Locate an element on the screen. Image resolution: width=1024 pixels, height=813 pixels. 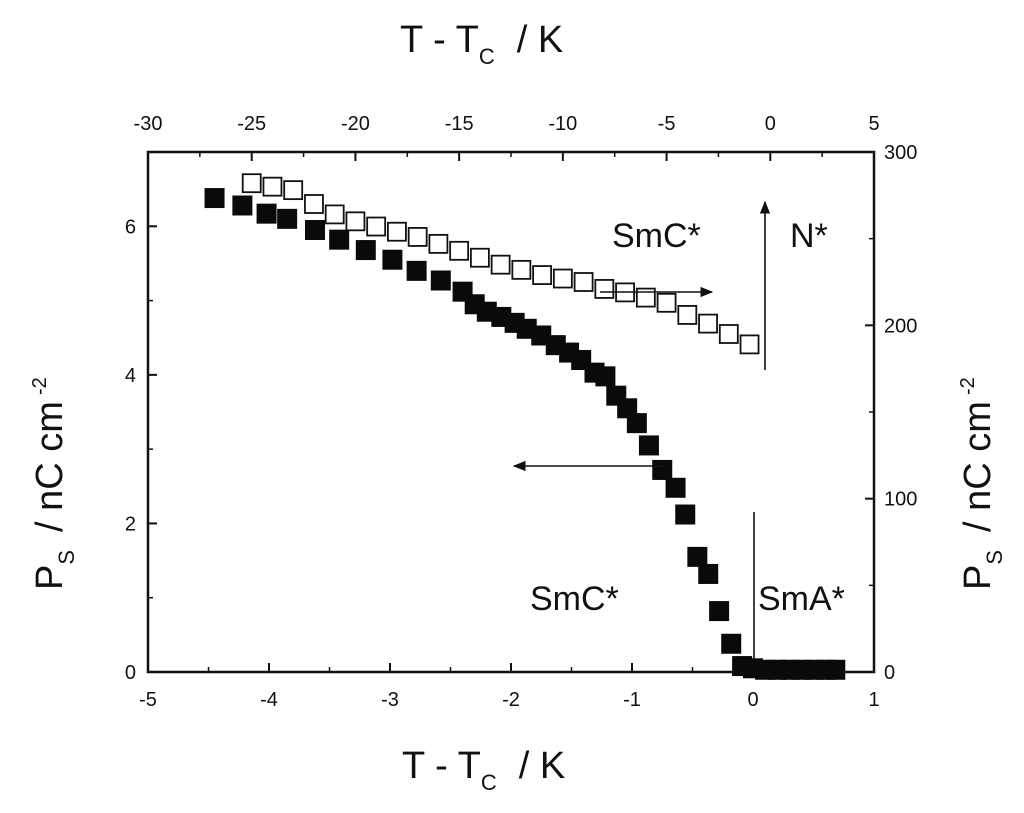
x-bottom-tick-label: 1 is located at coordinates (873, 700).